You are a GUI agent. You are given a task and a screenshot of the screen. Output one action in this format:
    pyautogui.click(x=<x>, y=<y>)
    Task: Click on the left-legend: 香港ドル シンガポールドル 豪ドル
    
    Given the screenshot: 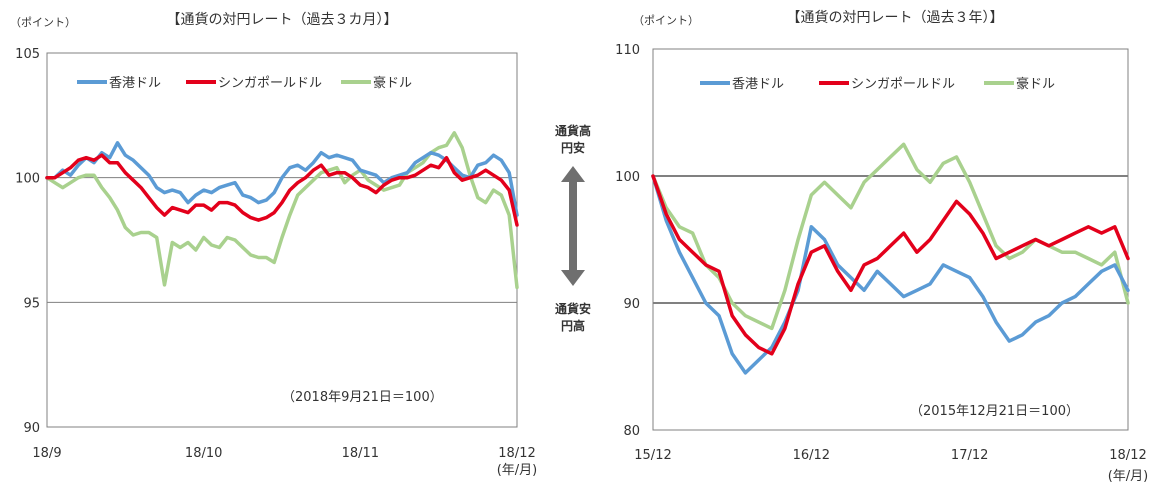 What is the action you would take?
    pyautogui.click(x=244, y=83)
    